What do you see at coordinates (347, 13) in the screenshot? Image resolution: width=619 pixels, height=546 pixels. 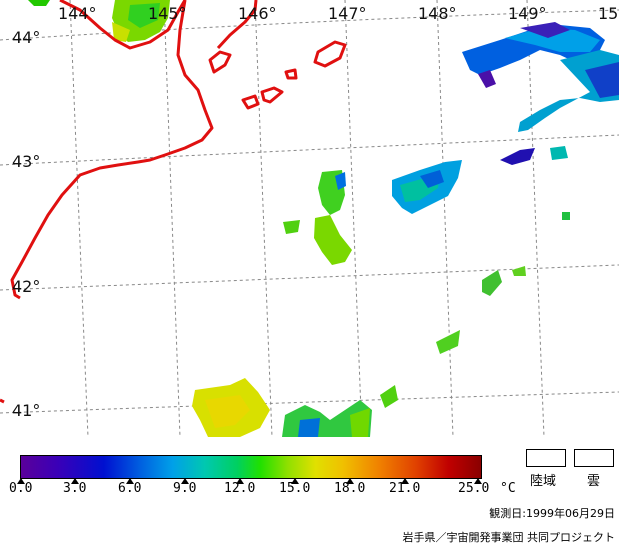 I see `lon-label-147: 147°` at bounding box center [347, 13].